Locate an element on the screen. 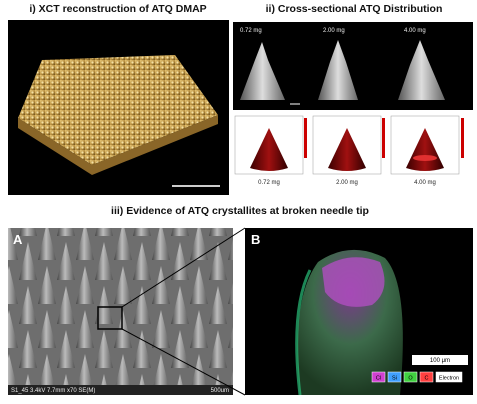  legend-label: C is located at coordinates (427, 379).